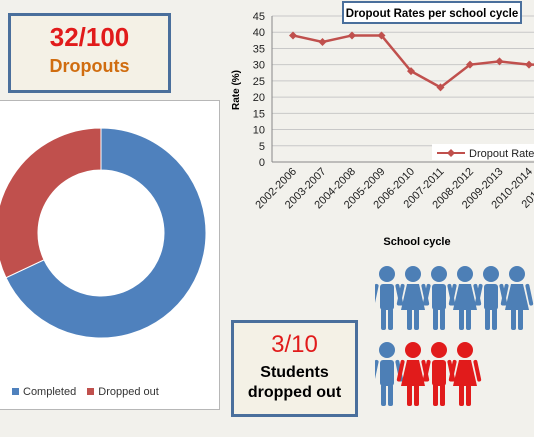 The height and width of the screenshot is (437, 534). Describe the element at coordinates (294, 392) in the screenshot. I see `students-kpi-label-line2: dropped out` at that location.